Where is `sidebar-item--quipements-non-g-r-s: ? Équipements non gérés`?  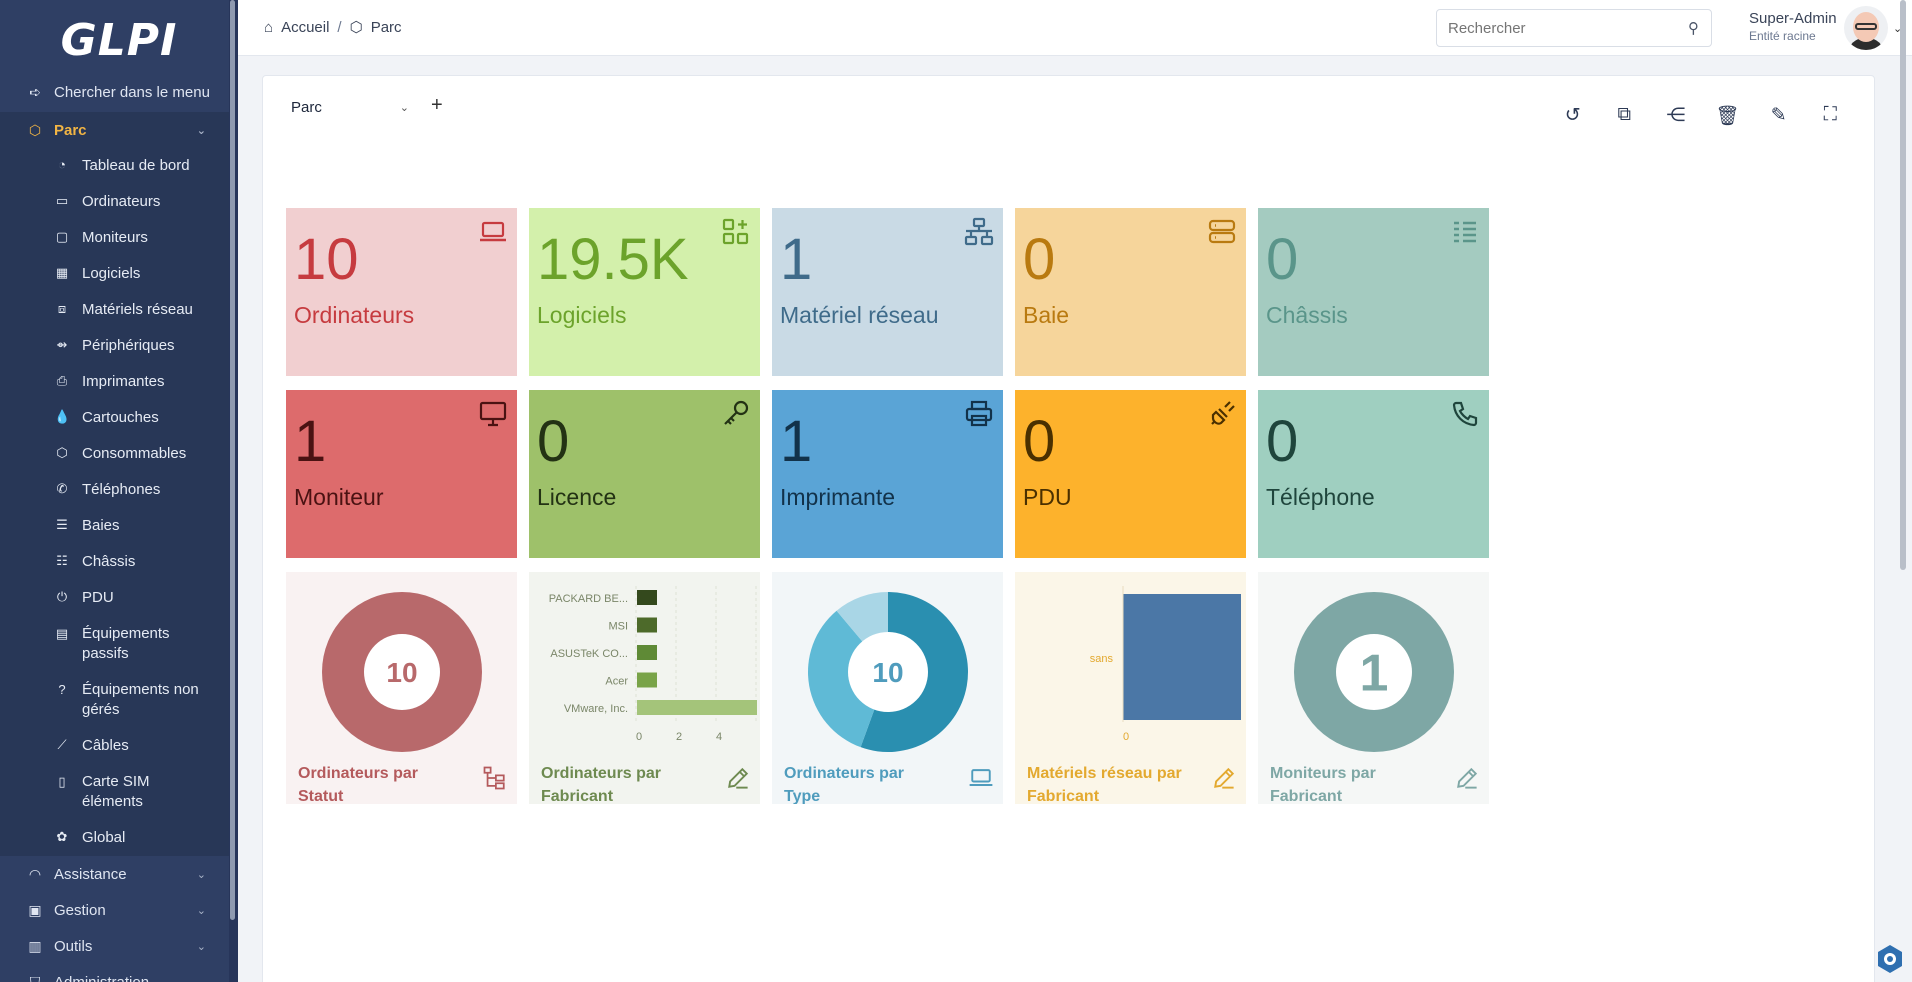
sidebar-item--quipements-non-g-r-s: ? Équipements non gérés is located at coordinates (119, 700).